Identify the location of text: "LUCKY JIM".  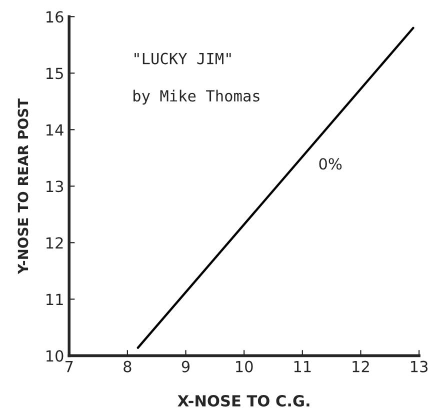
(182, 58).